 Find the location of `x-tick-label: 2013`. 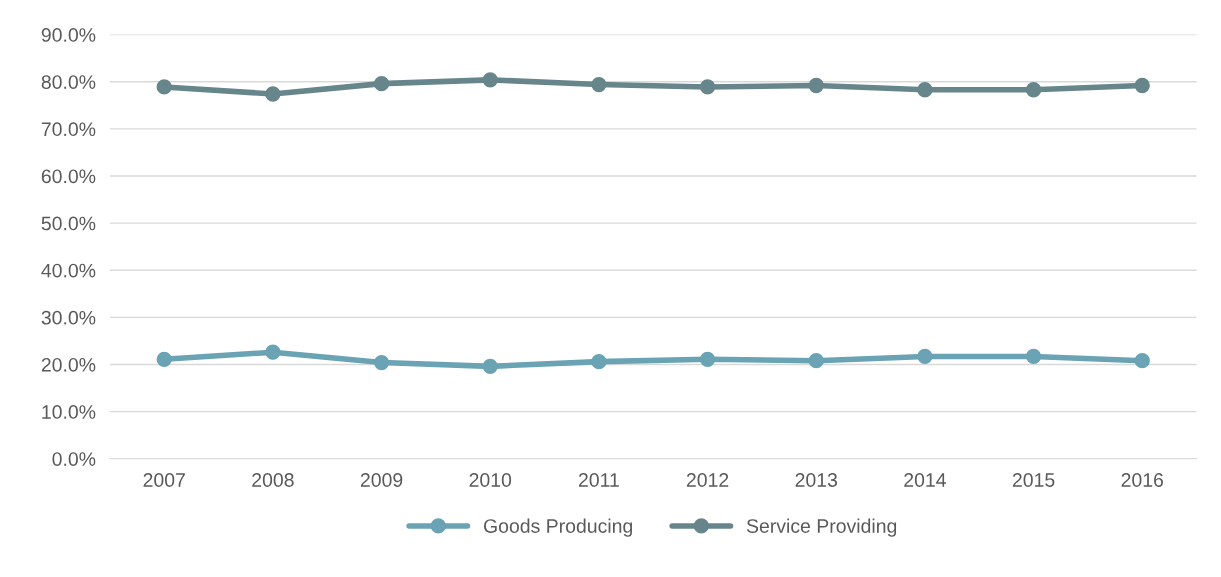

x-tick-label: 2013 is located at coordinates (816, 480).